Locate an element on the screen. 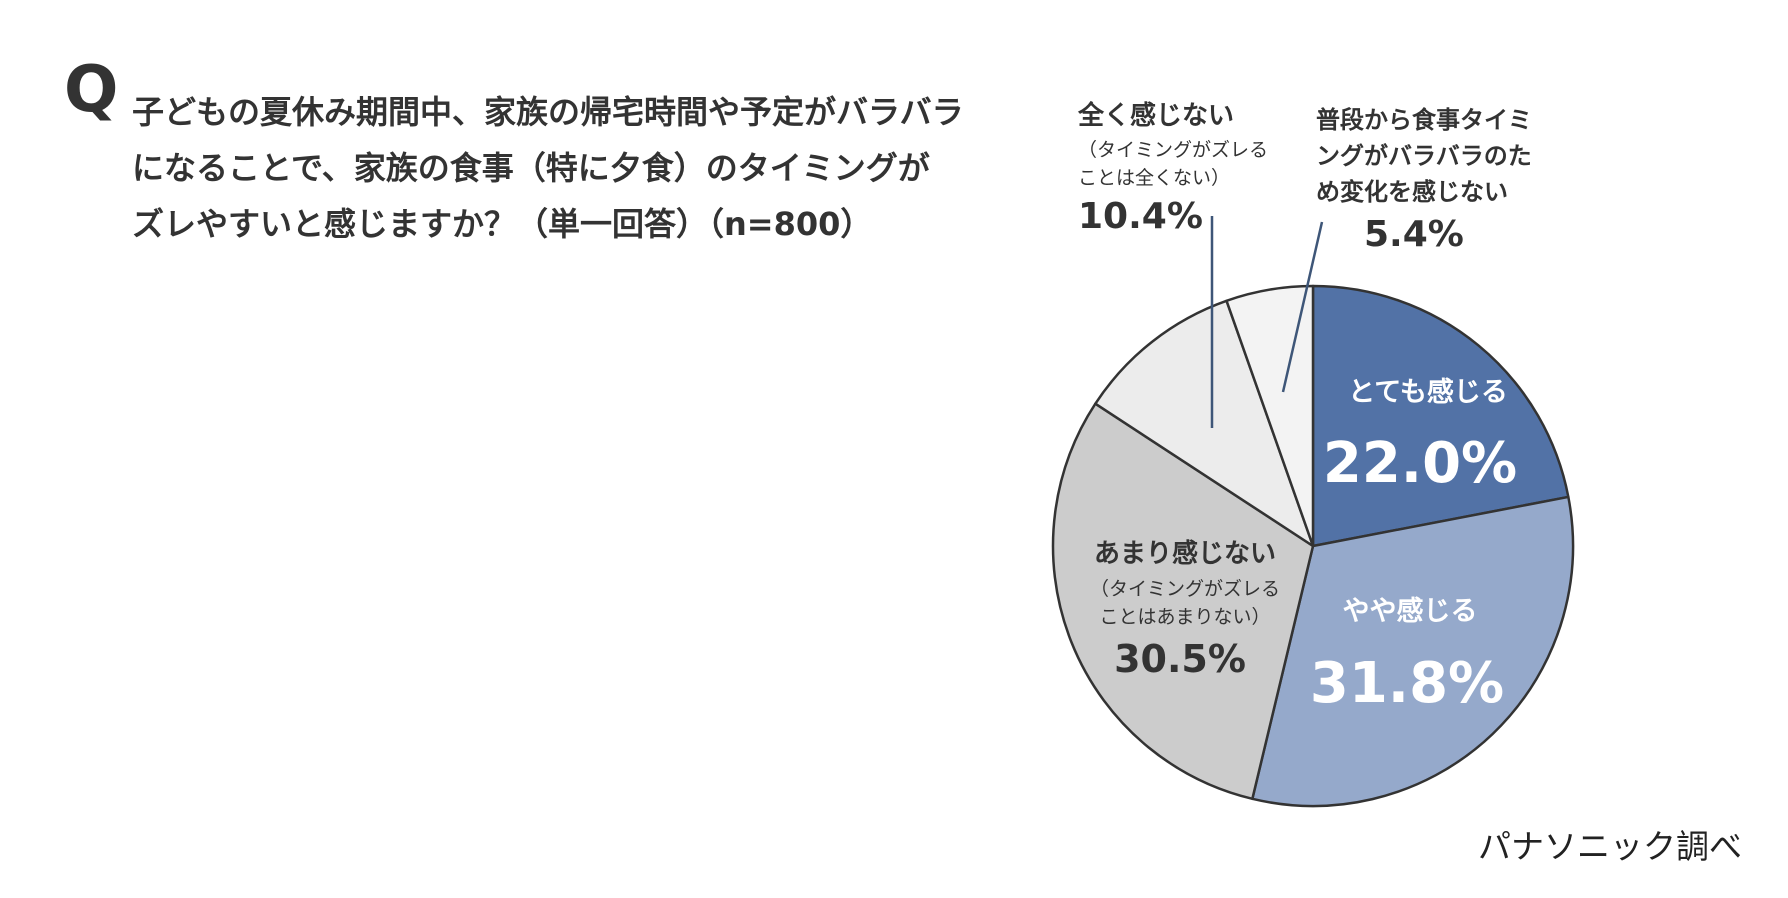 This screenshot has width=1788, height=898. slice-value-varies: 5.4% is located at coordinates (1414, 234).